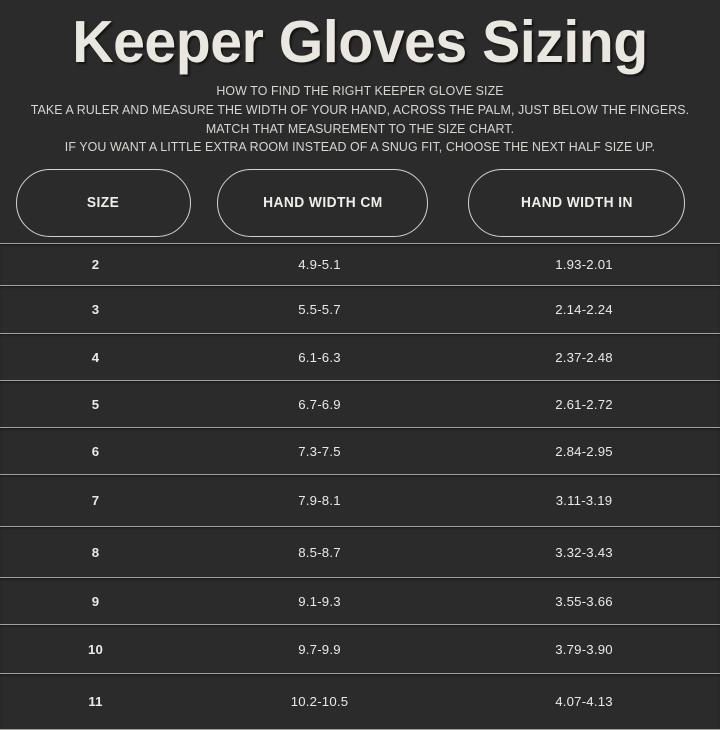 Image resolution: width=720 pixels, height=730 pixels. I want to click on cell-hand-width-in: 2.37-2.48, so click(584, 357).